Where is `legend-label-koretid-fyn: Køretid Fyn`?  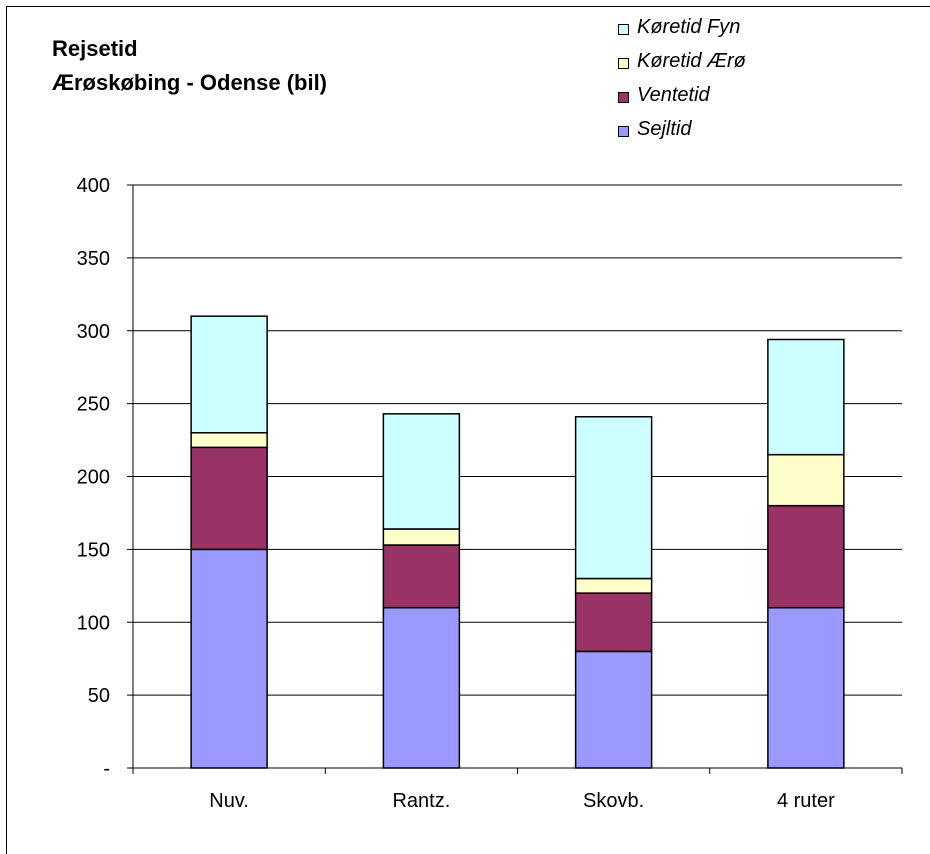
legend-label-koretid-fyn: Køretid Fyn is located at coordinates (689, 27).